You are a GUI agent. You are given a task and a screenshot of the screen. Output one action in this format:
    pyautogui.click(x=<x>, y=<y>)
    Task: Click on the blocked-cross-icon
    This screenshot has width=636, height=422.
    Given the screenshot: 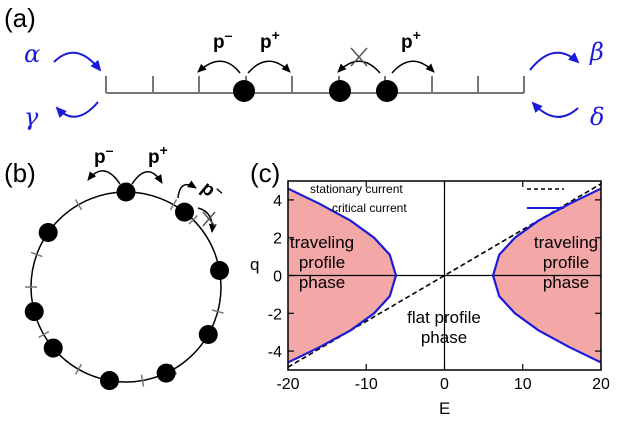 What is the action you would take?
    pyautogui.click(x=359, y=57)
    